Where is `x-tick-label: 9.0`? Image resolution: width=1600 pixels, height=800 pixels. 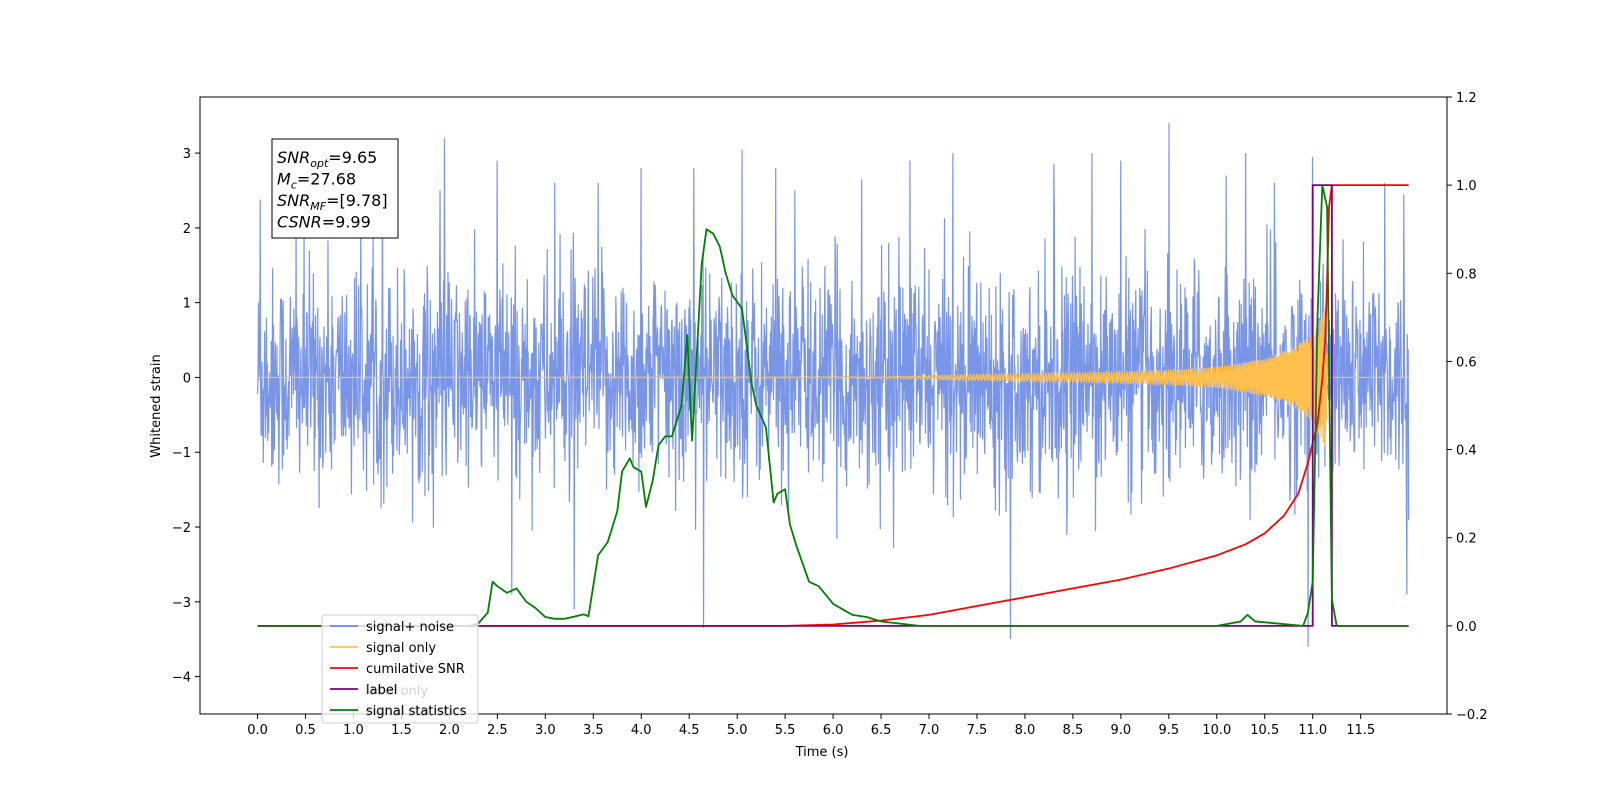
x-tick-label: 9.0 is located at coordinates (1121, 730).